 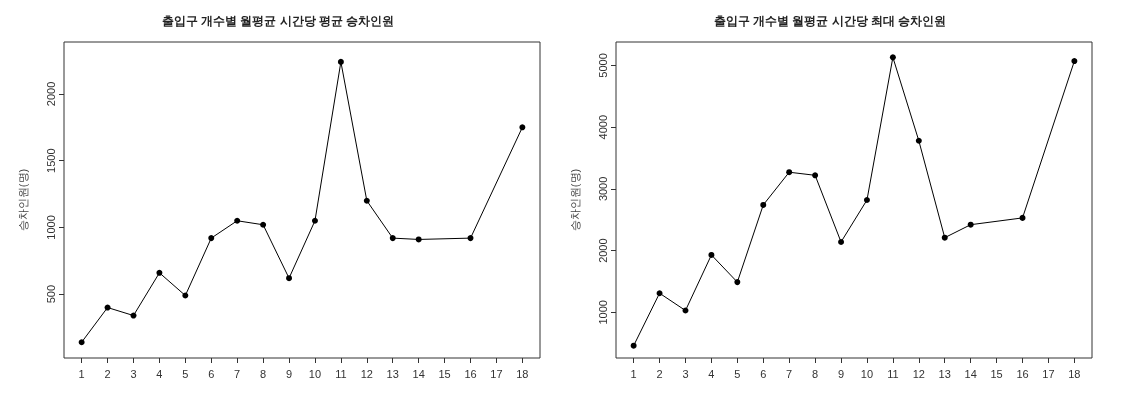 What do you see at coordinates (602, 189) in the screenshot?
I see `y-tick-label: 3000` at bounding box center [602, 189].